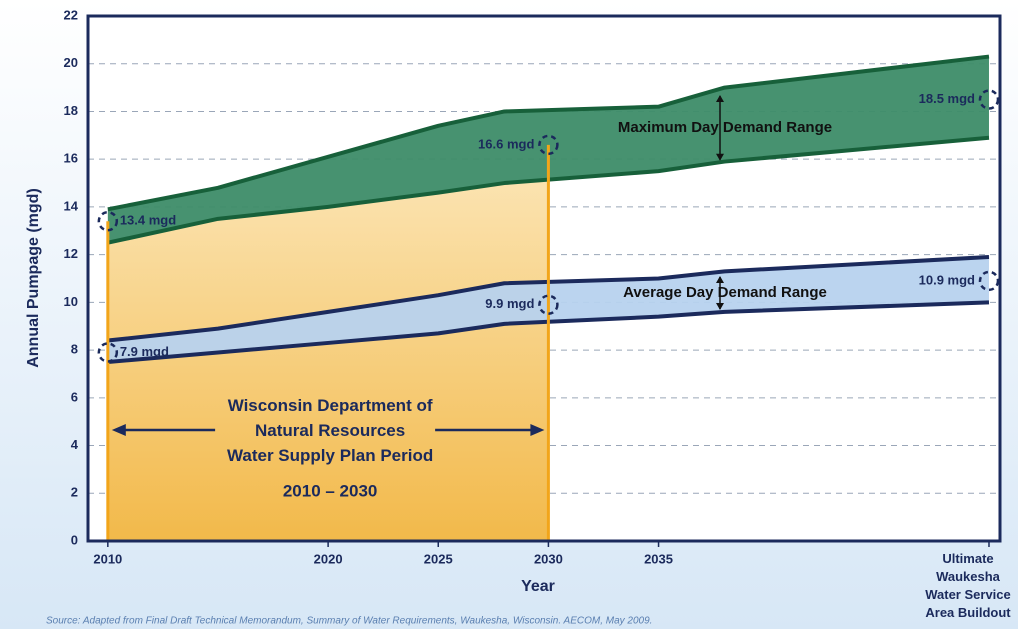 This screenshot has width=1018, height=629. I want to click on x-tick-label: 2010, so click(107, 558).